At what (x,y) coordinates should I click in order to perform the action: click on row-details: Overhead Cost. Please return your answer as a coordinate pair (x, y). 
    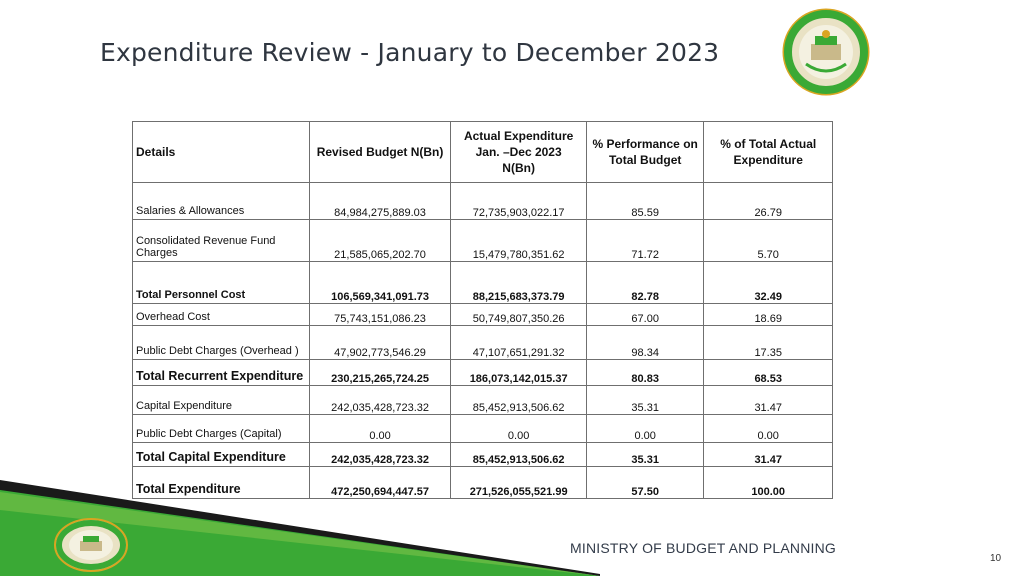
    Looking at the image, I should click on (221, 314).